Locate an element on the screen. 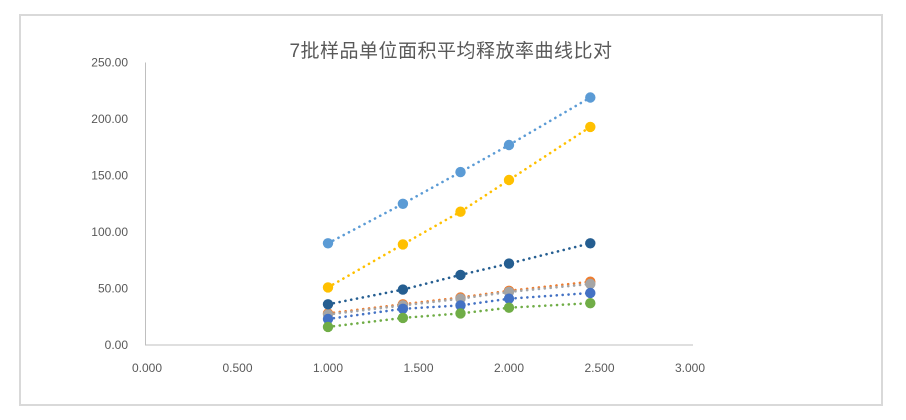 This screenshot has height=420, width=906. y-tick-label: 200.00 is located at coordinates (109, 119).